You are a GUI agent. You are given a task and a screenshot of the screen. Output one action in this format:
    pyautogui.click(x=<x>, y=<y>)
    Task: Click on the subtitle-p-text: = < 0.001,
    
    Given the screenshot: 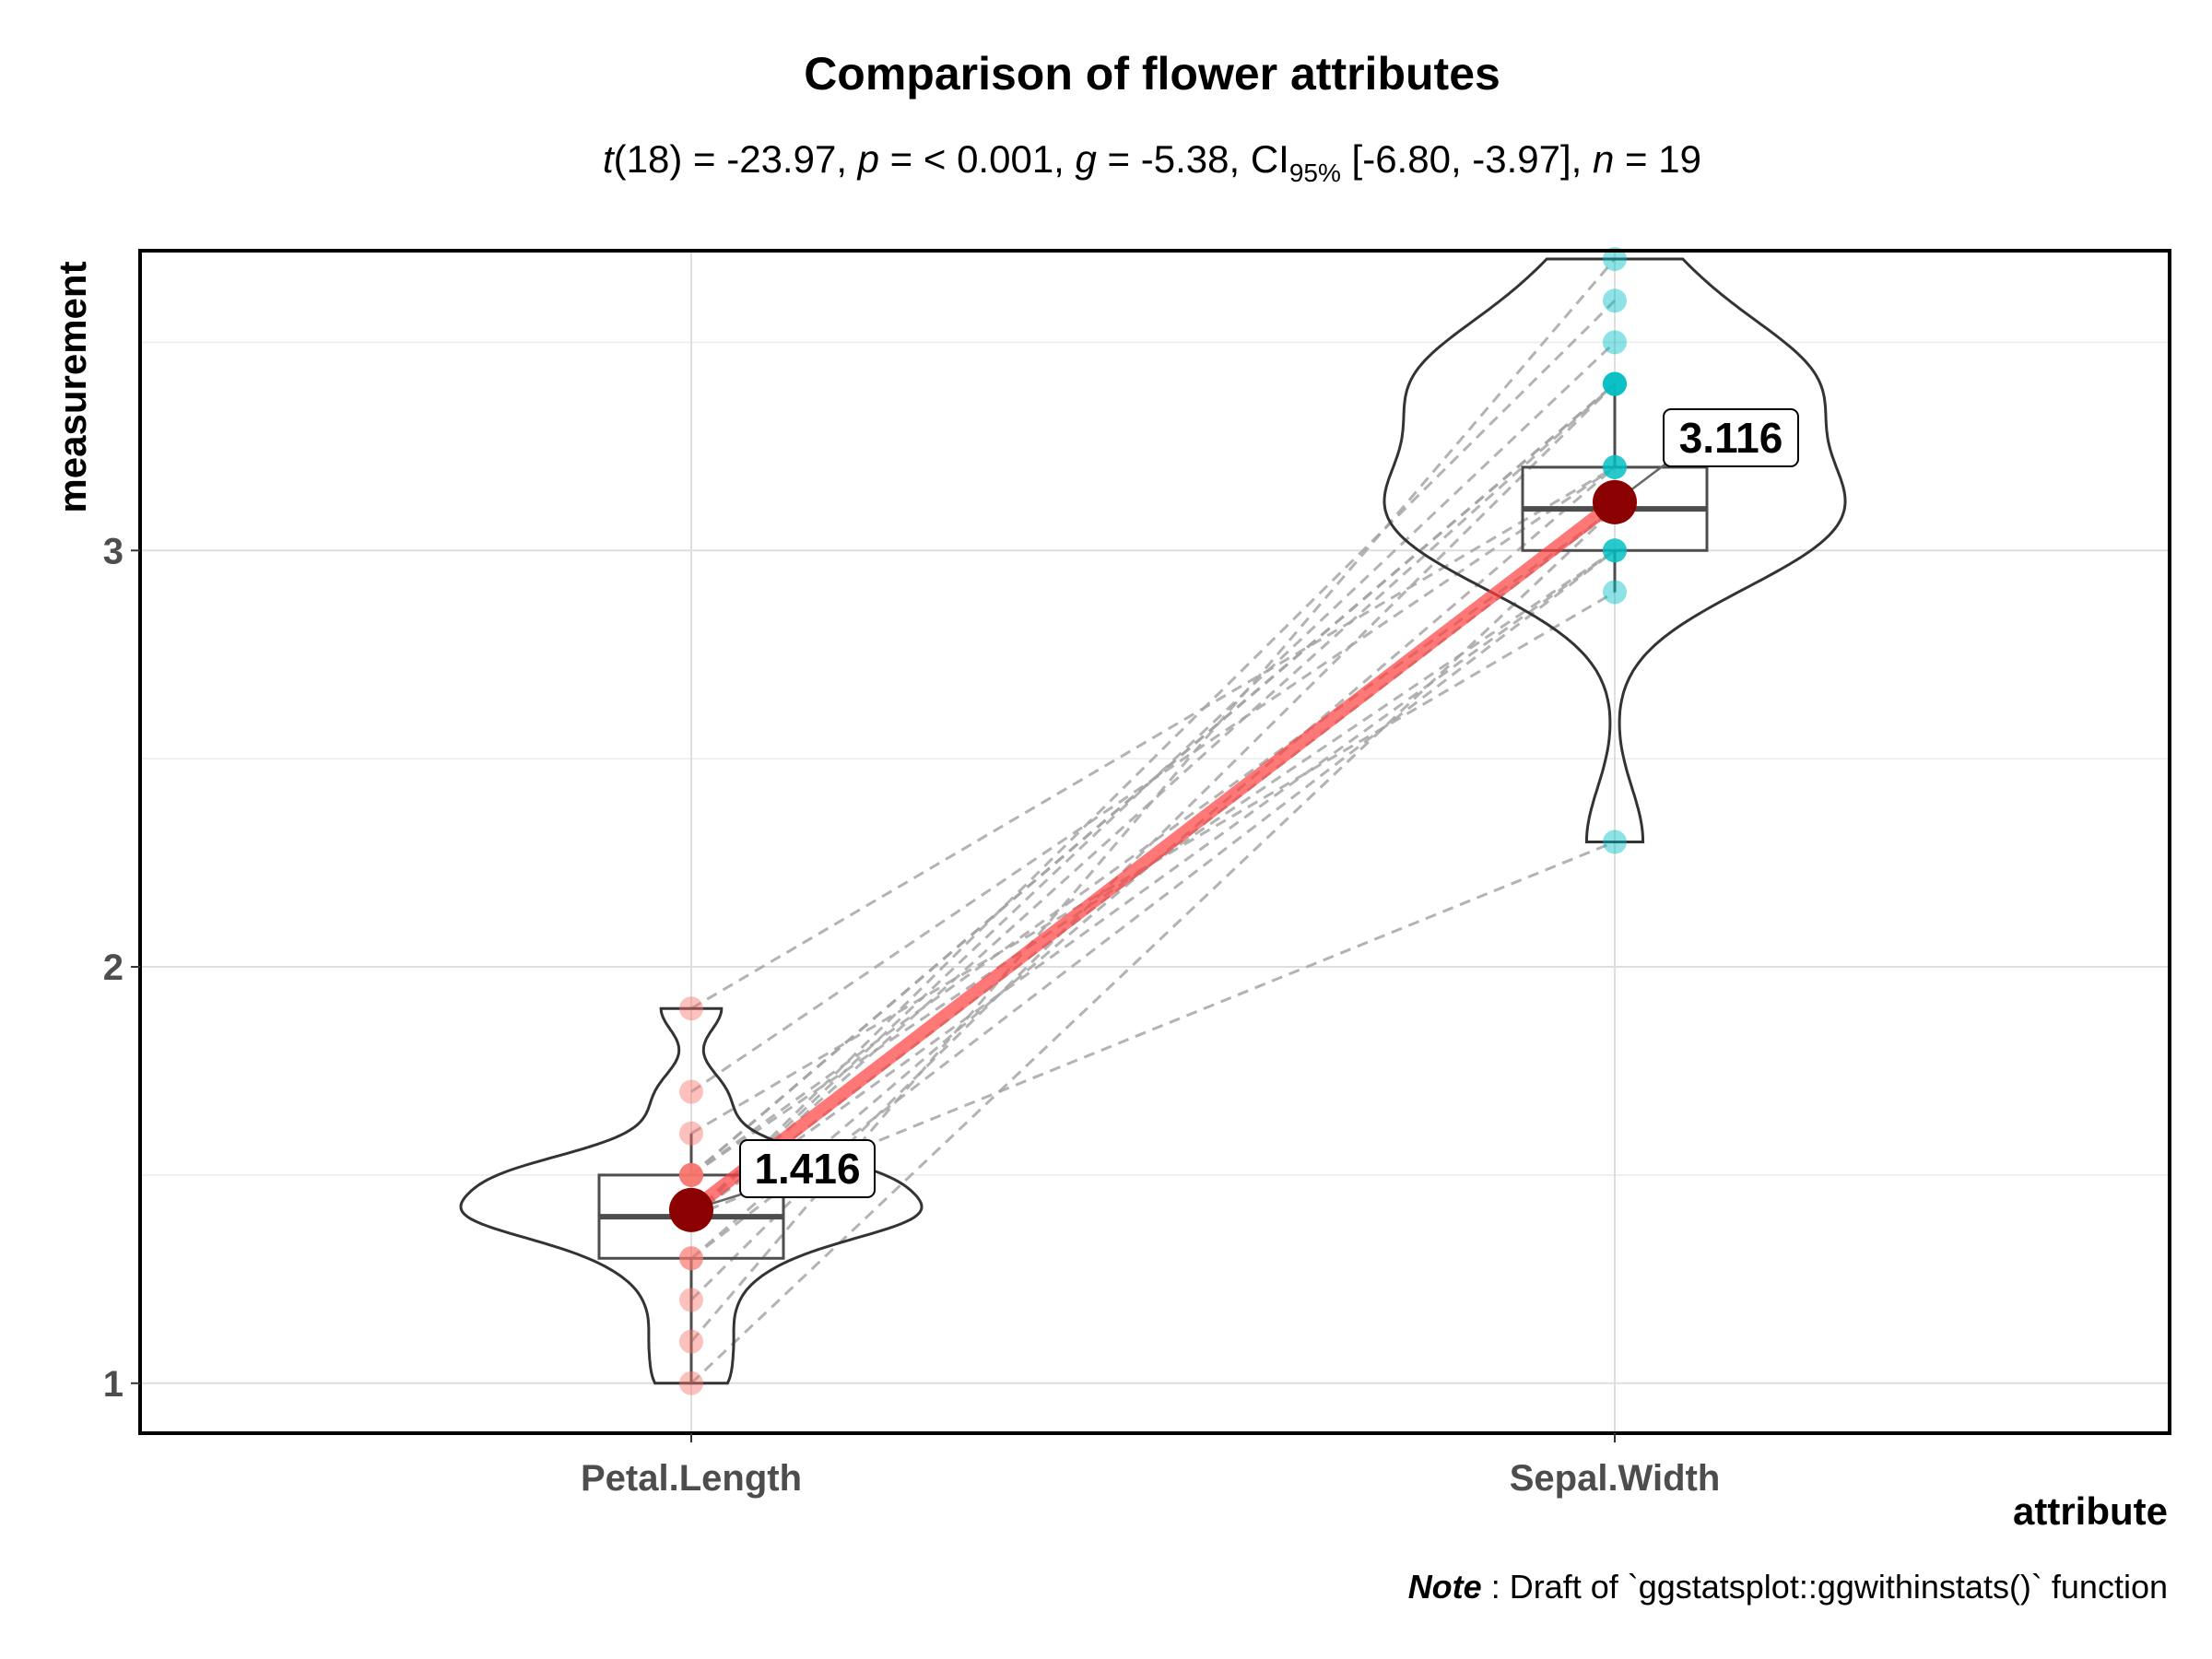 What is the action you would take?
    pyautogui.click(x=977, y=159)
    